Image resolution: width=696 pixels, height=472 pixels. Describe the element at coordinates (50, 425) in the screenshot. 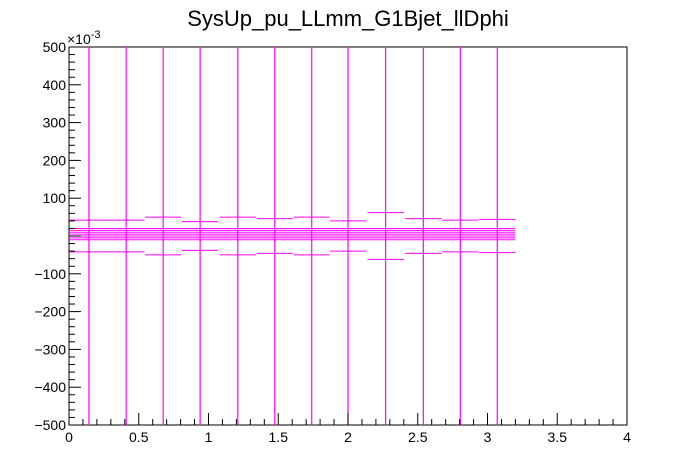

I see `y-tick-label: −500` at that location.